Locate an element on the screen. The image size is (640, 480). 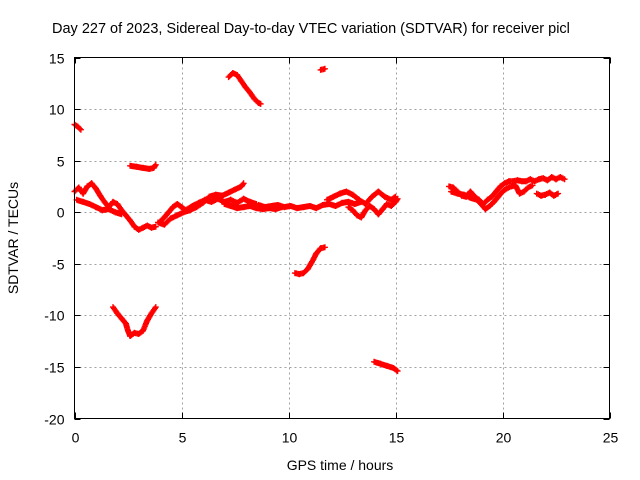
x-tick-label: 20 is located at coordinates (504, 438).